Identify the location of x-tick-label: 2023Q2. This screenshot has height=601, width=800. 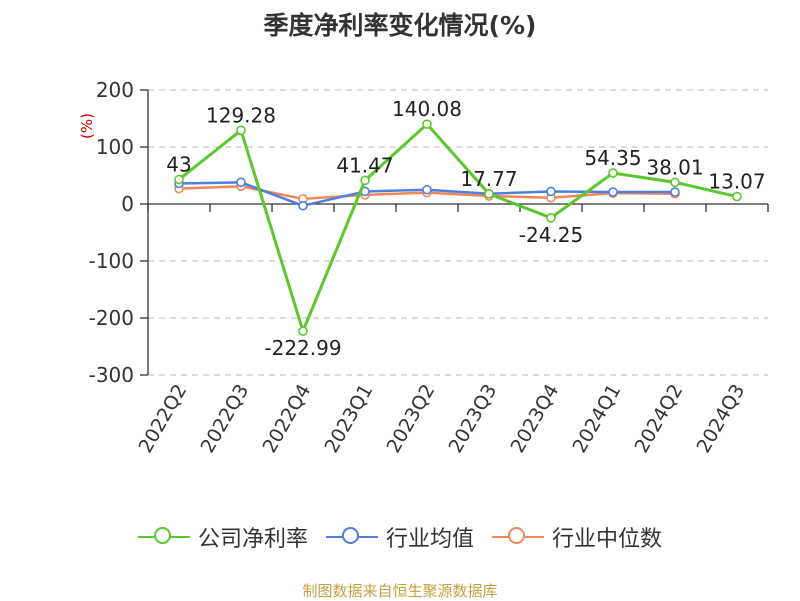
(411, 419).